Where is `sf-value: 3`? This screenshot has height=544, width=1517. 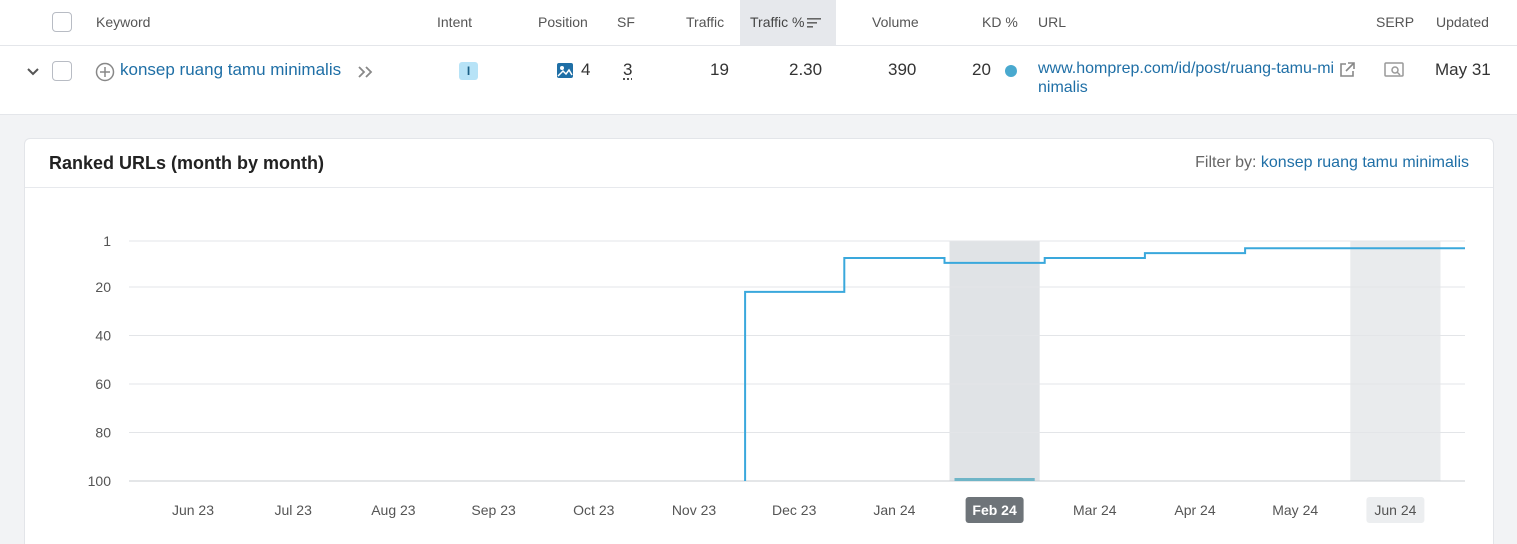
sf-value: 3 is located at coordinates (627, 70).